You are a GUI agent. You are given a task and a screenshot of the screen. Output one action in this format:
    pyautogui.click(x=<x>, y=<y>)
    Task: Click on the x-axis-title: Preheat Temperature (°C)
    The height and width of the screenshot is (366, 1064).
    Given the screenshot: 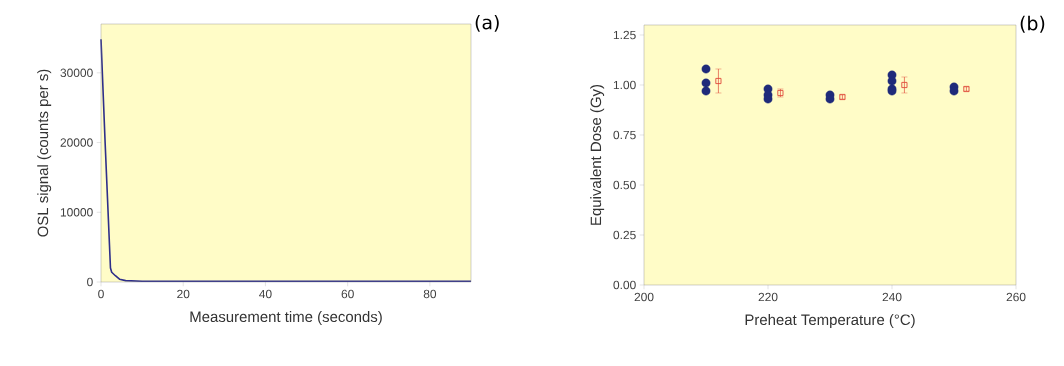 What is the action you would take?
    pyautogui.click(x=830, y=321)
    